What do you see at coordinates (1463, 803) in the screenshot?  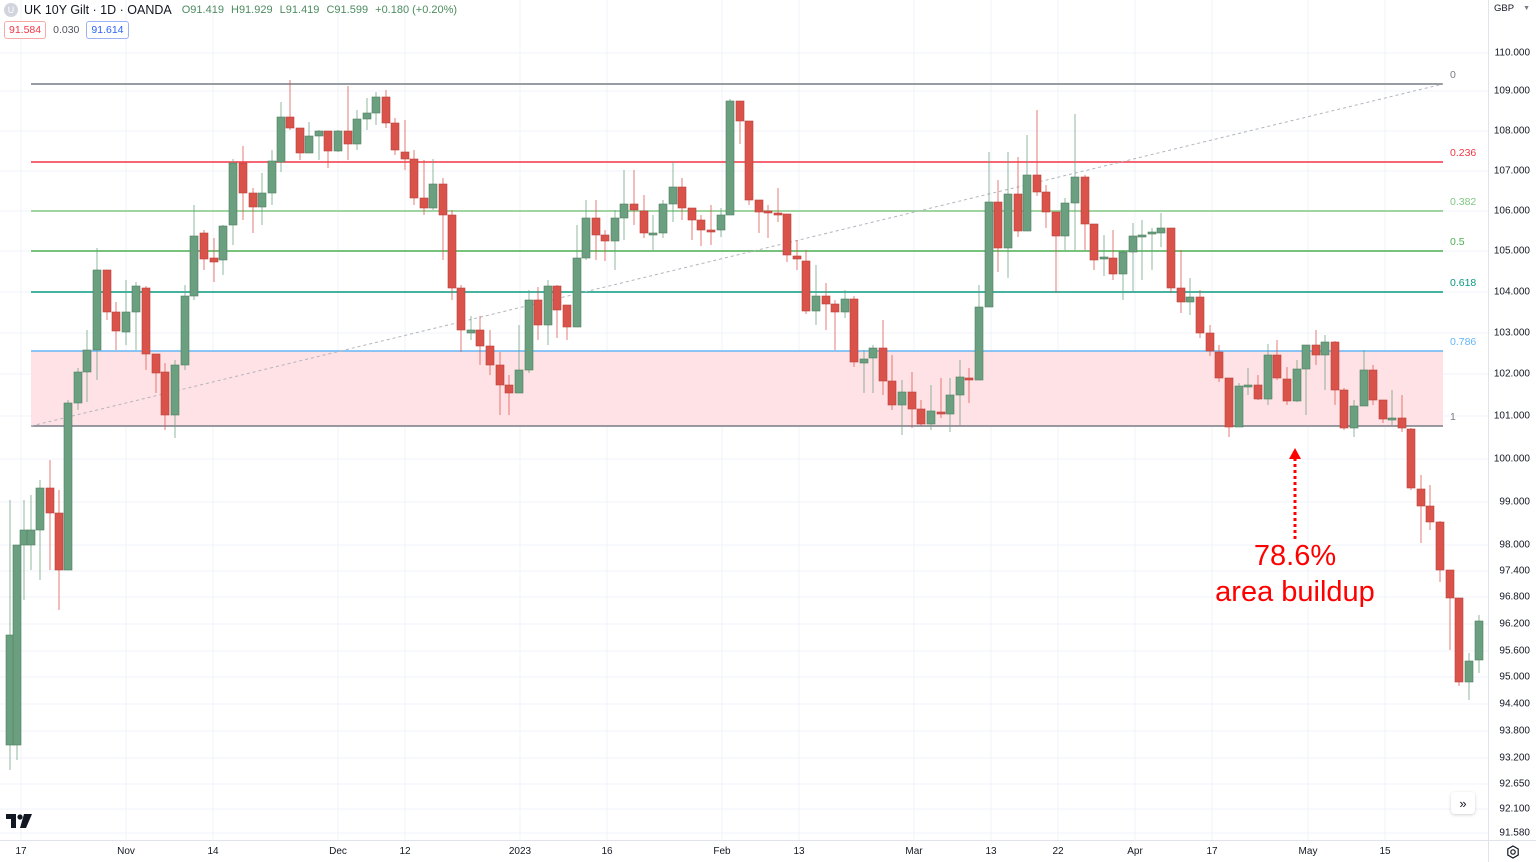 I see `scroll-to-realtime-button: »` at bounding box center [1463, 803].